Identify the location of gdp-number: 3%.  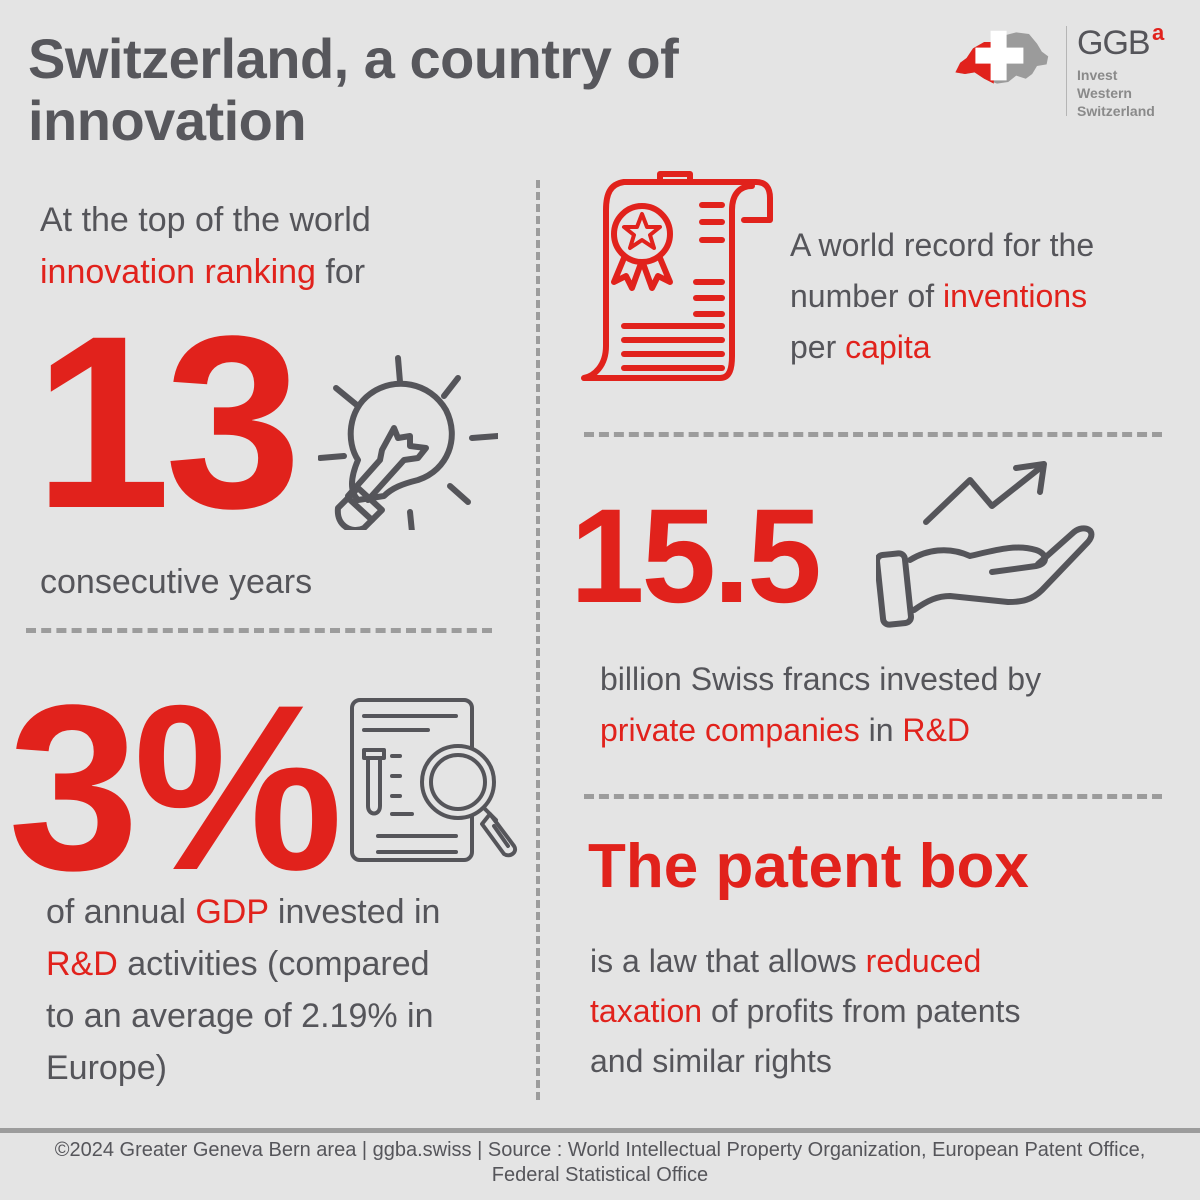
(175, 788).